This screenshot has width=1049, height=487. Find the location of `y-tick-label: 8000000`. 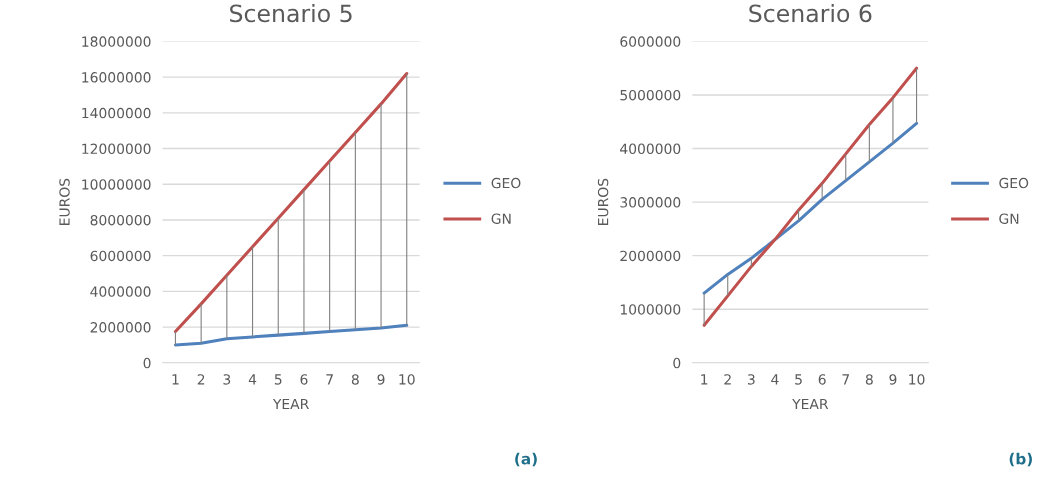

y-tick-label: 8000000 is located at coordinates (120, 220).